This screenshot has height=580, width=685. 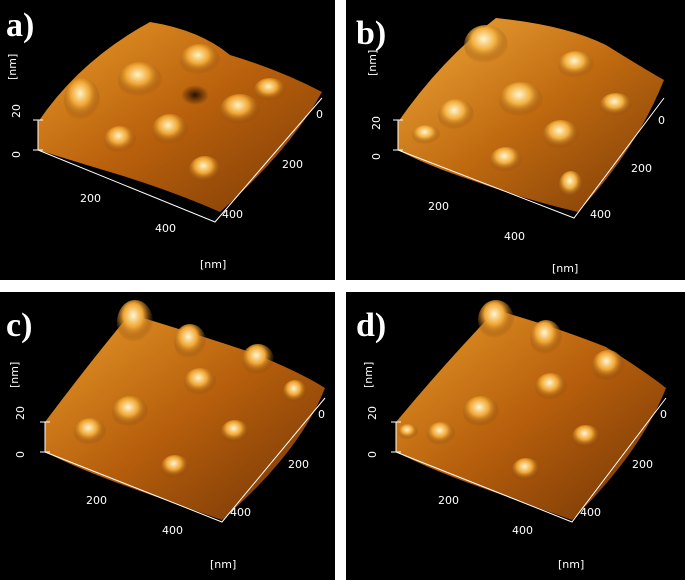 What do you see at coordinates (19, 325) in the screenshot?
I see `panel-label: c)` at bounding box center [19, 325].